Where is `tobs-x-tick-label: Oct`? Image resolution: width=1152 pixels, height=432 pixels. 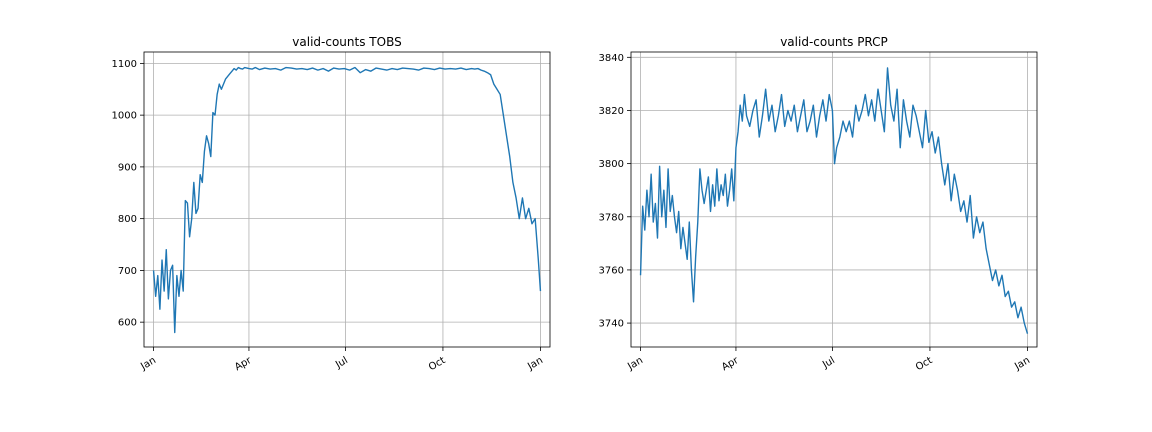 tobs-x-tick-label: Oct is located at coordinates (437, 364).